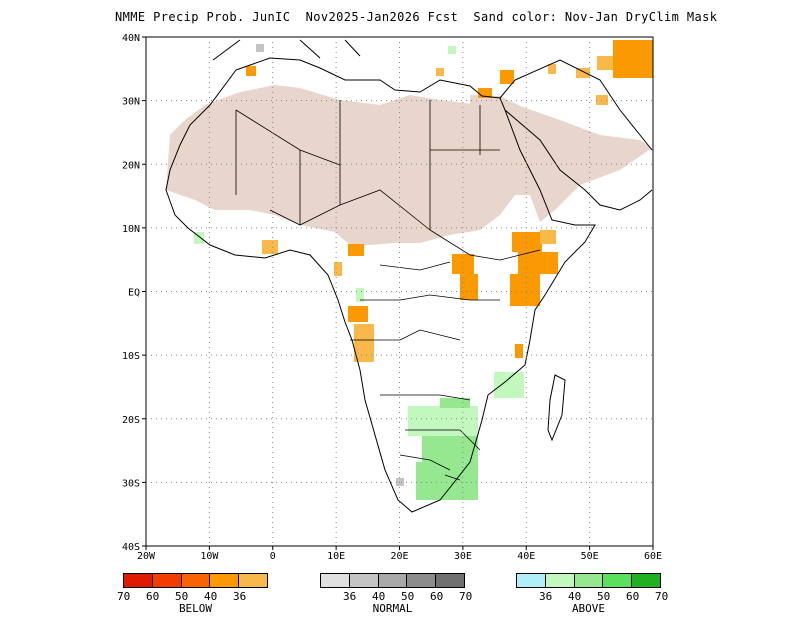  Describe the element at coordinates (131, 483) in the screenshot. I see `lat-tick-label: 30S` at that location.